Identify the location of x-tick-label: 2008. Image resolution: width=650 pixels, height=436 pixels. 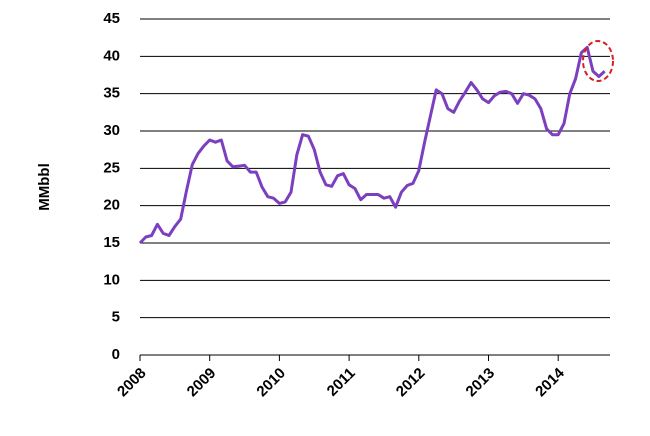
(132, 383).